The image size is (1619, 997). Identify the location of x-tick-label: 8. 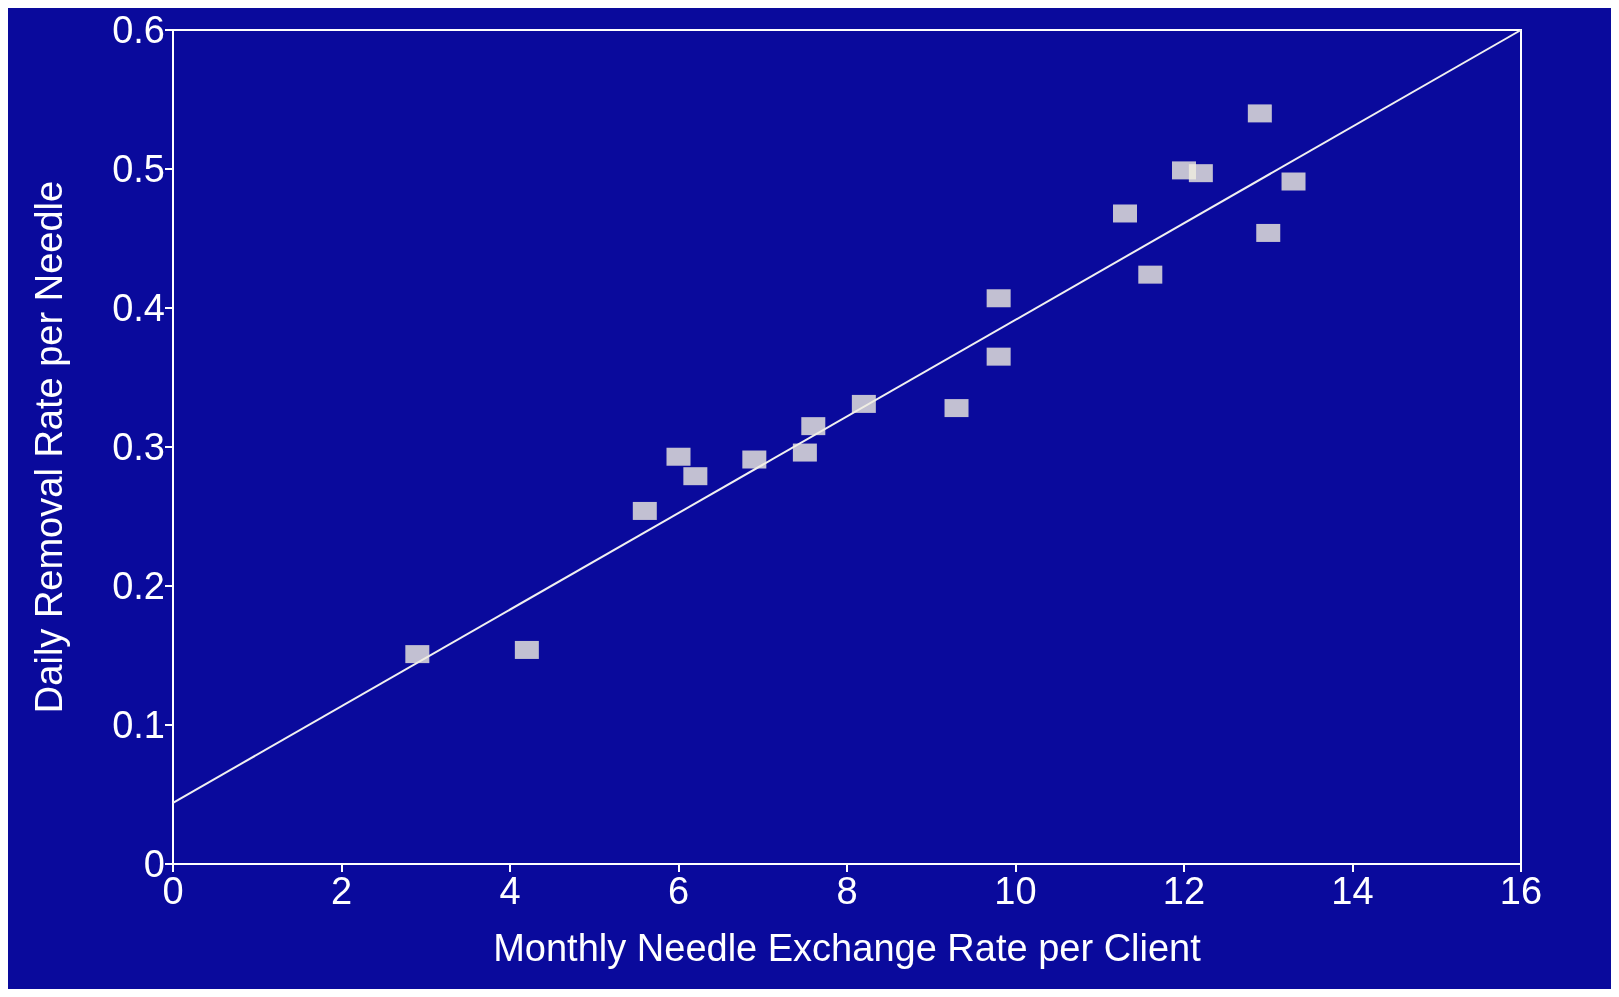
(847, 891).